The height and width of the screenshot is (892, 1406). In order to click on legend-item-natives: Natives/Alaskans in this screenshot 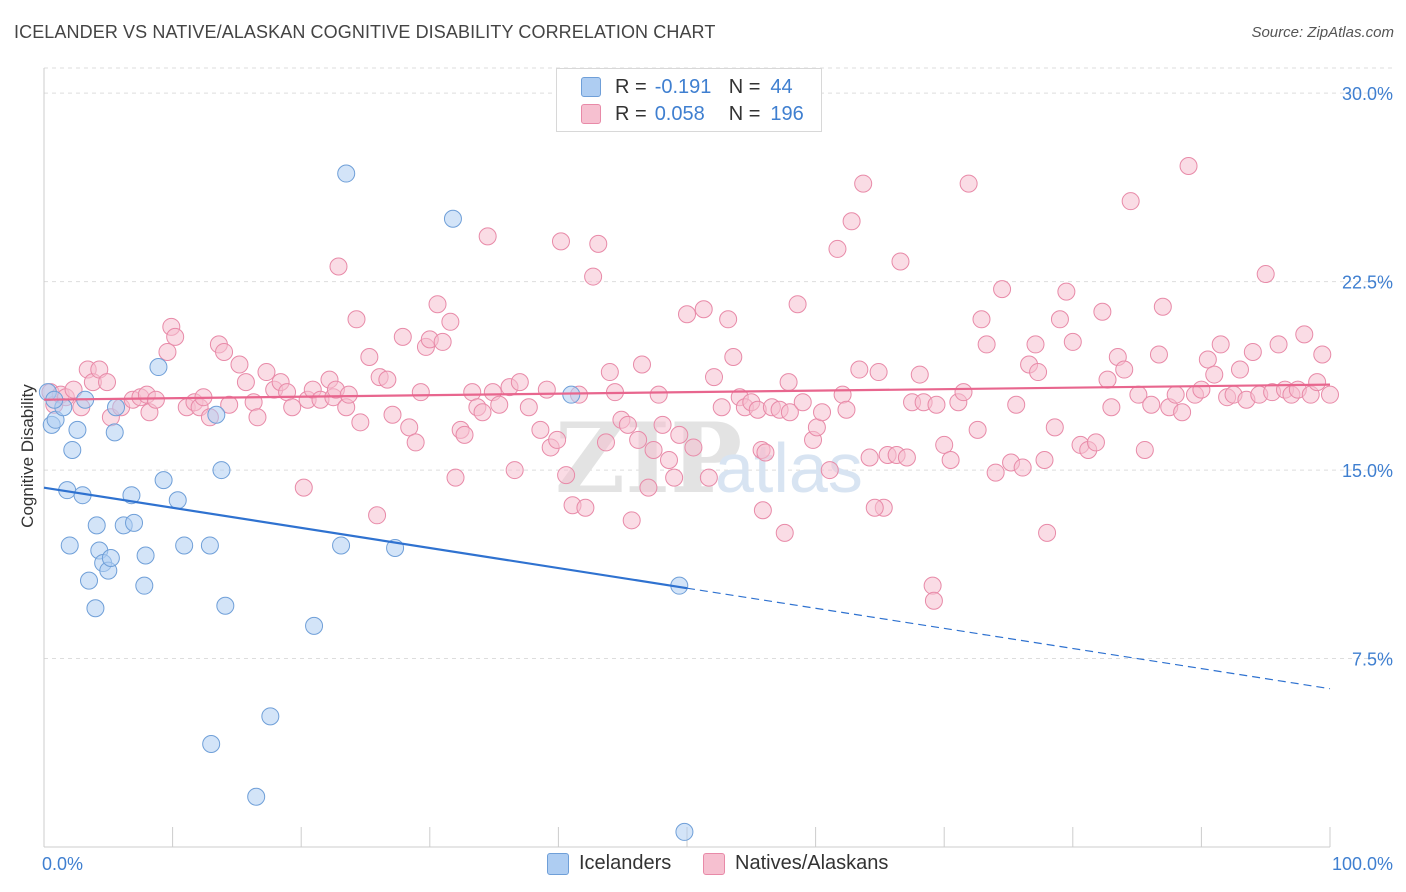, I will do `click(795, 863)`.